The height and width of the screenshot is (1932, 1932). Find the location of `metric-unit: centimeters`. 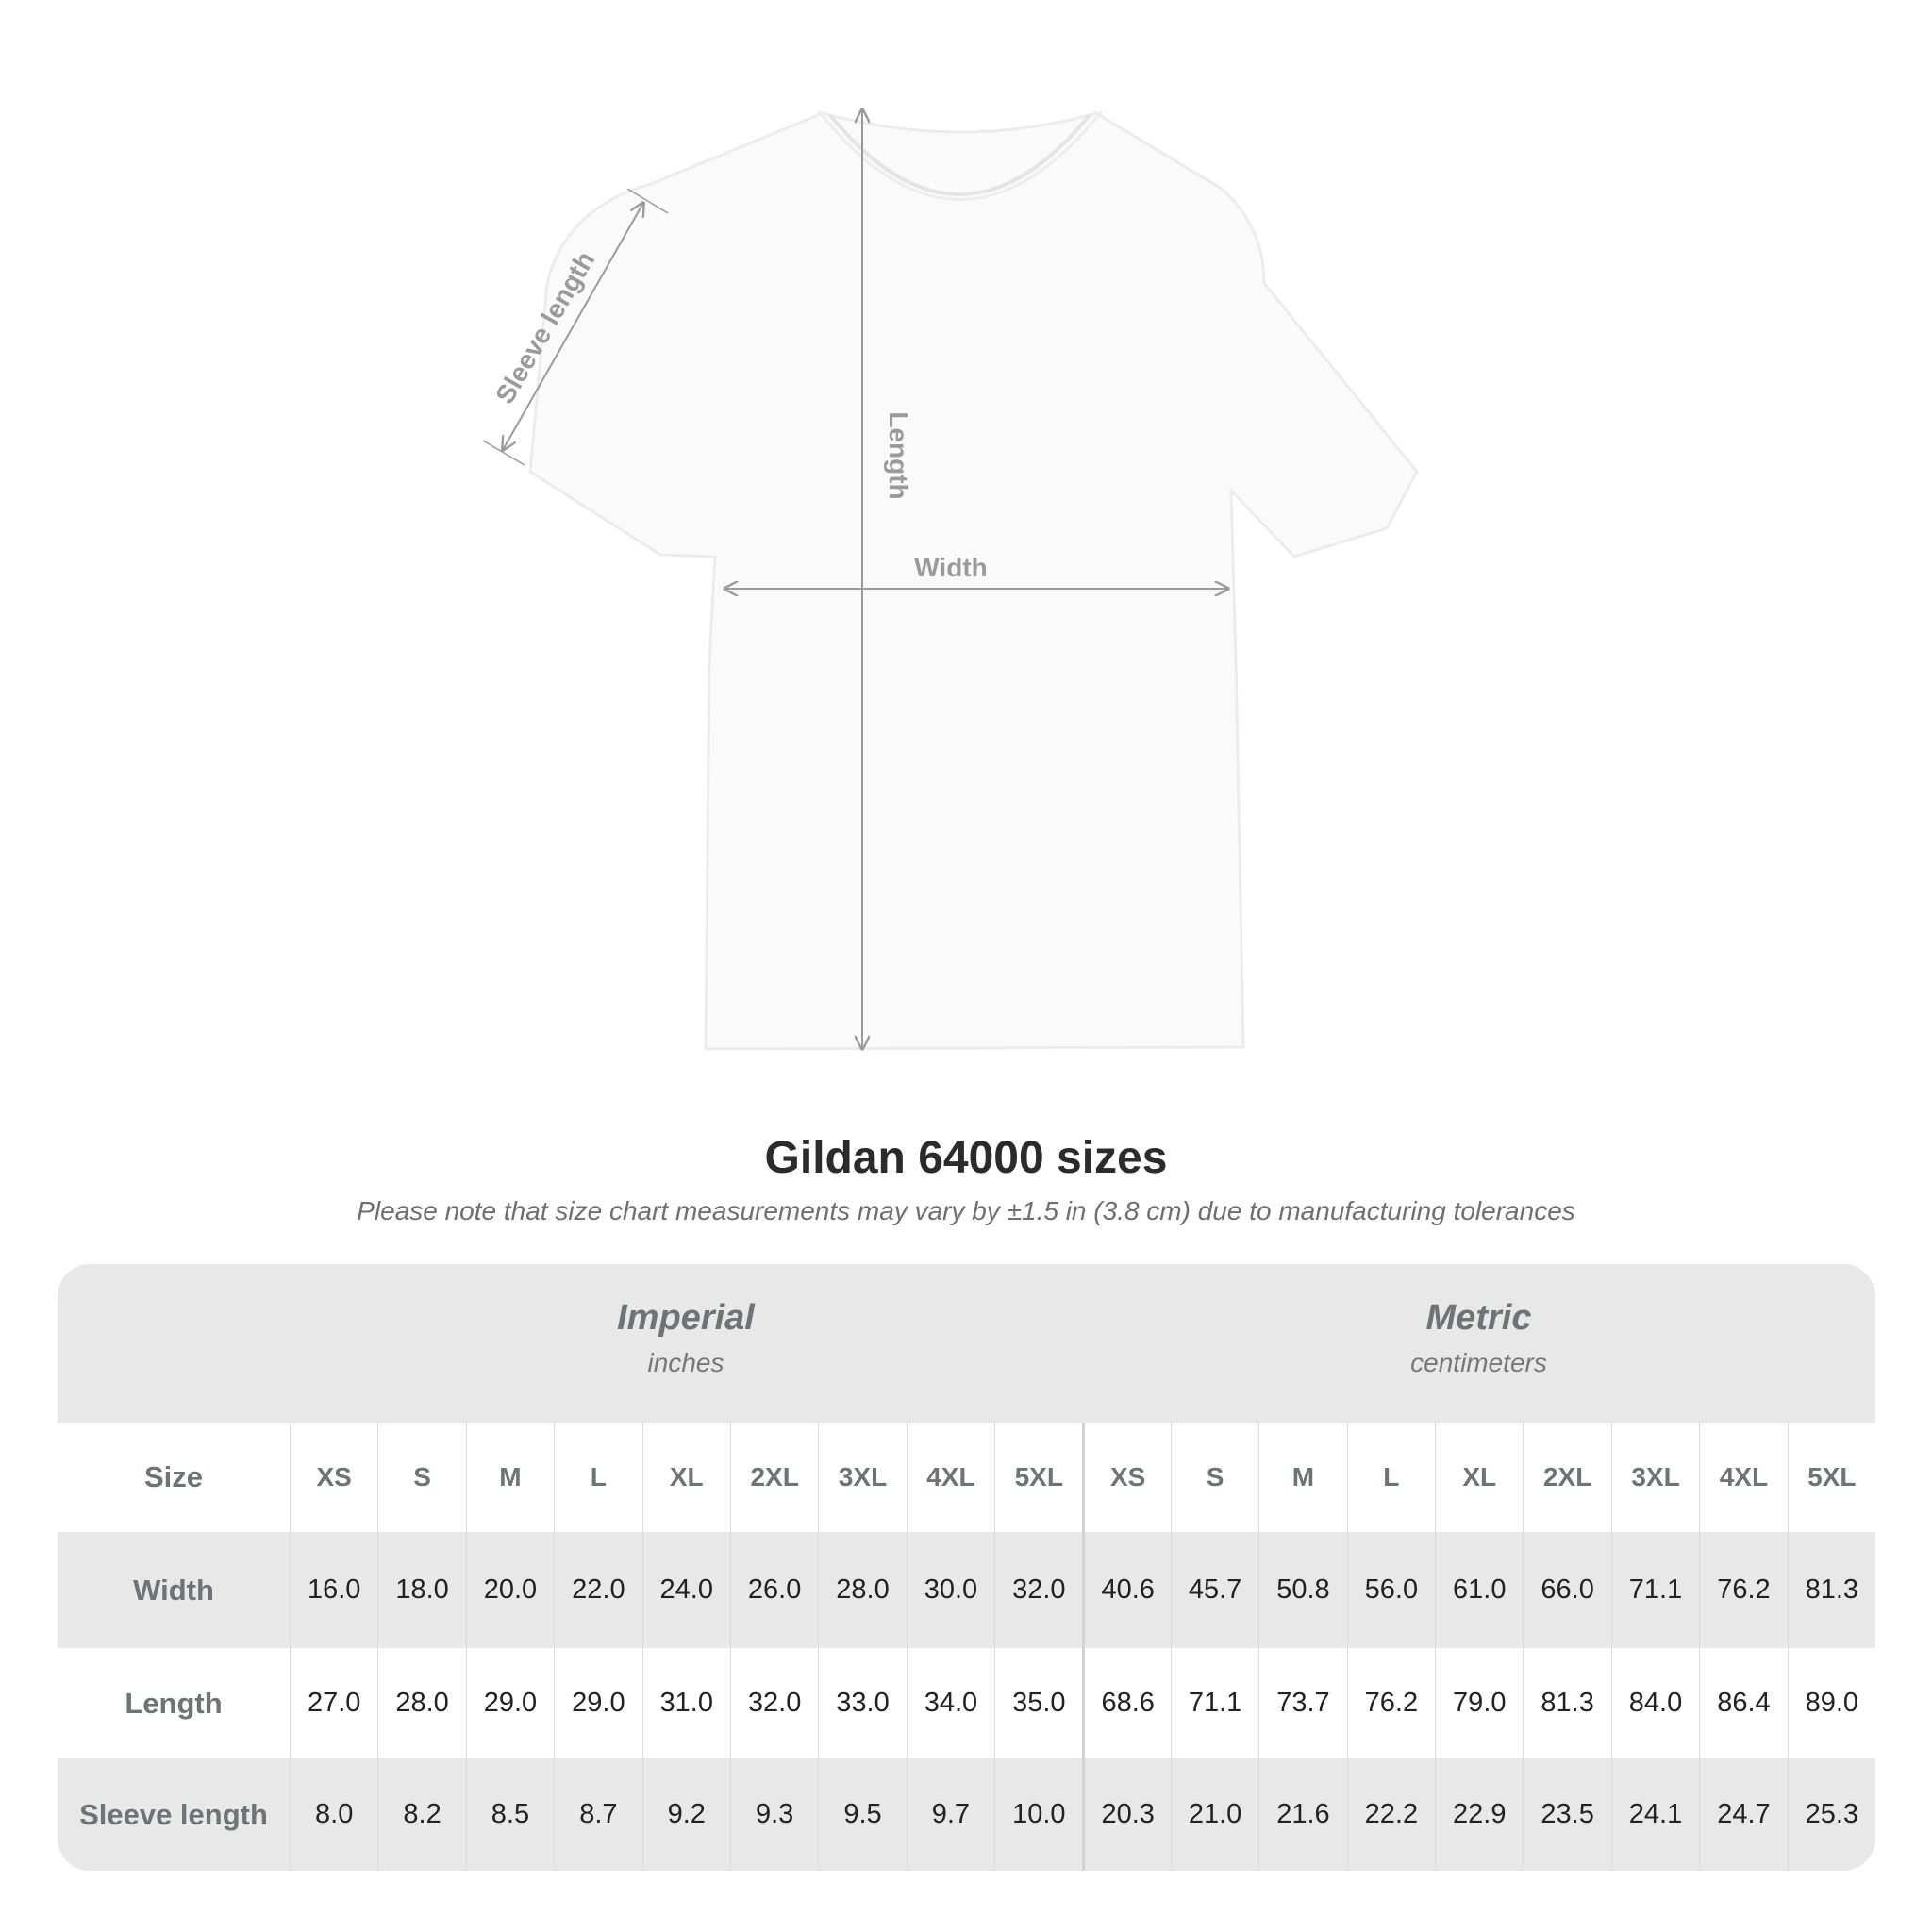

metric-unit: centimeters is located at coordinates (1478, 1363).